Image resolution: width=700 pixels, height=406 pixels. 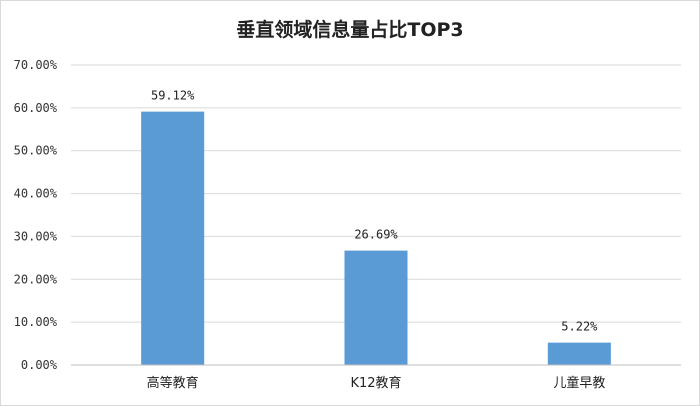 I want to click on y-tick-label: 20.00%, so click(x=36, y=279).